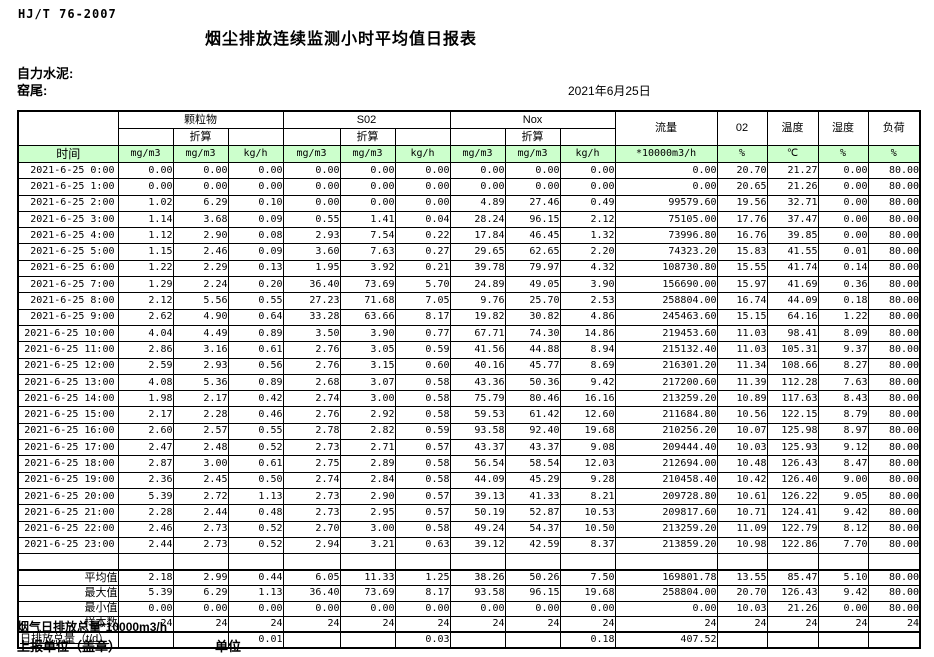 The image size is (934, 657). Describe the element at coordinates (200, 480) in the screenshot. I see `value-cell: 2.45` at that location.